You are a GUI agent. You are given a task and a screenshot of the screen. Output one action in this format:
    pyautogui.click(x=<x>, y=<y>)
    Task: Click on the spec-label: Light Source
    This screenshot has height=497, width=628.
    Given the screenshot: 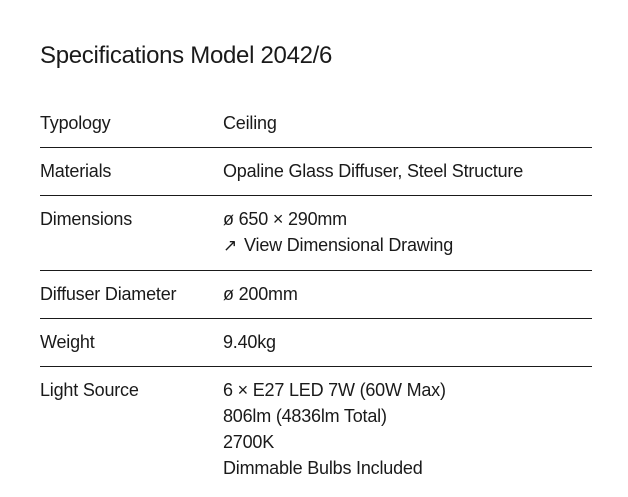 What is the action you would take?
    pyautogui.click(x=89, y=390)
    